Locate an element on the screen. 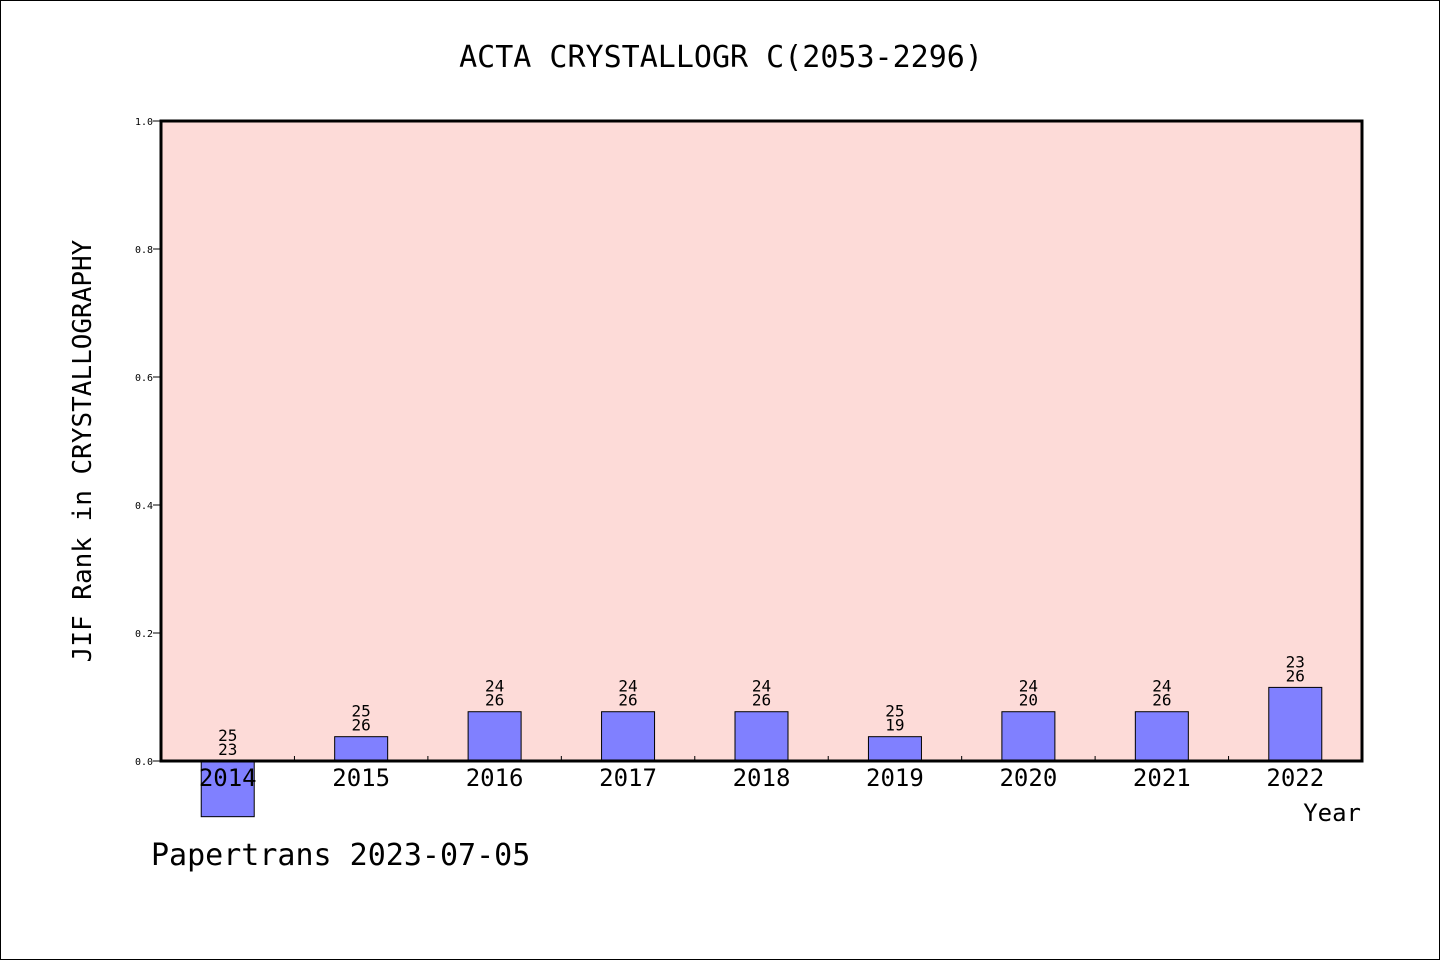  x-tick-label: 2021 is located at coordinates (1162, 778).